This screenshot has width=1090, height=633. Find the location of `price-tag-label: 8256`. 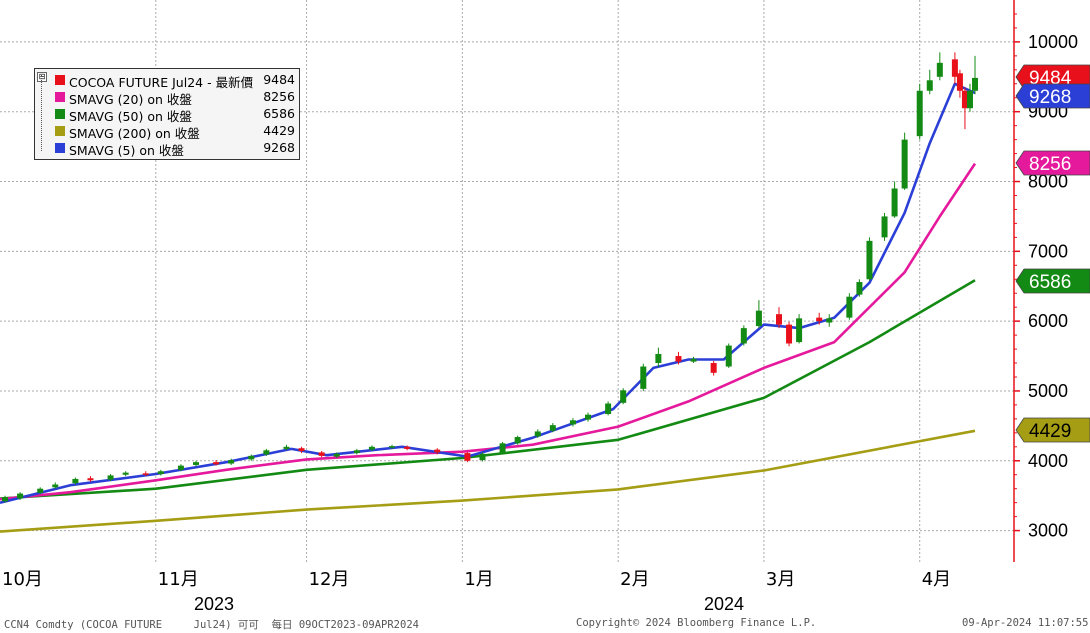

price-tag-label: 8256 is located at coordinates (1050, 164).